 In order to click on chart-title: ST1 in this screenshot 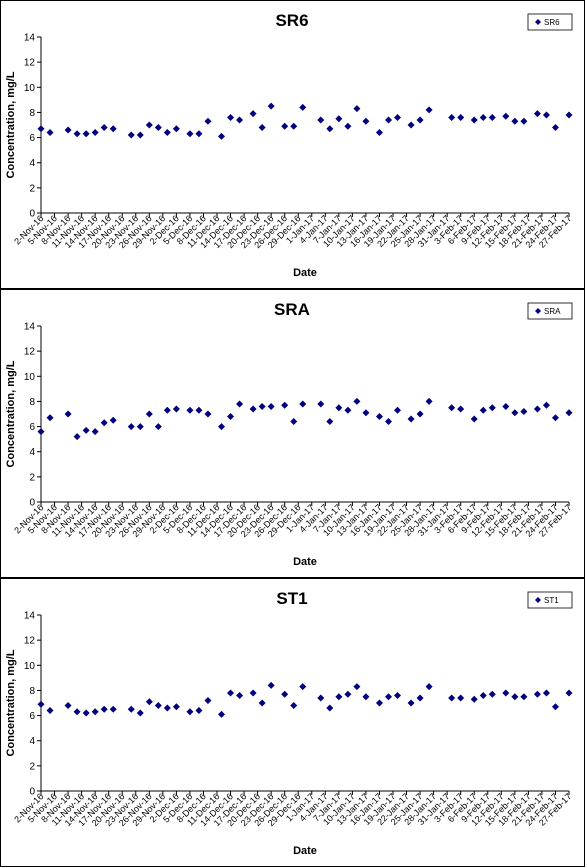, I will do `click(291, 598)`.